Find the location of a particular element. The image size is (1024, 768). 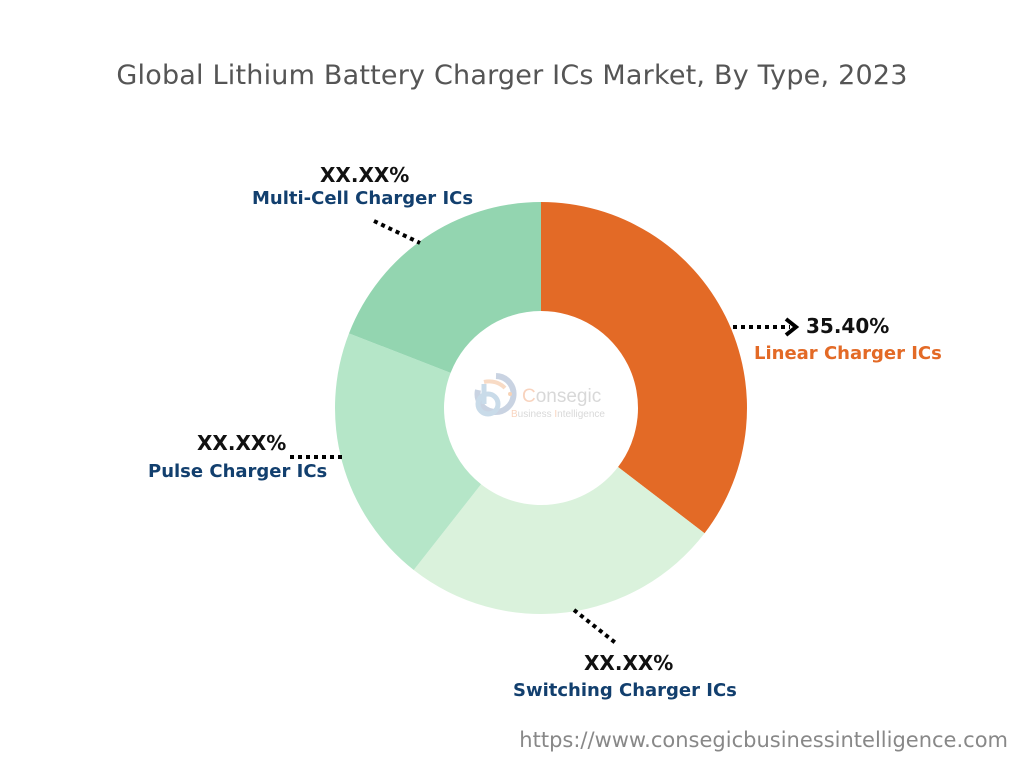

slice-switching-charger-ics is located at coordinates (559, 540).